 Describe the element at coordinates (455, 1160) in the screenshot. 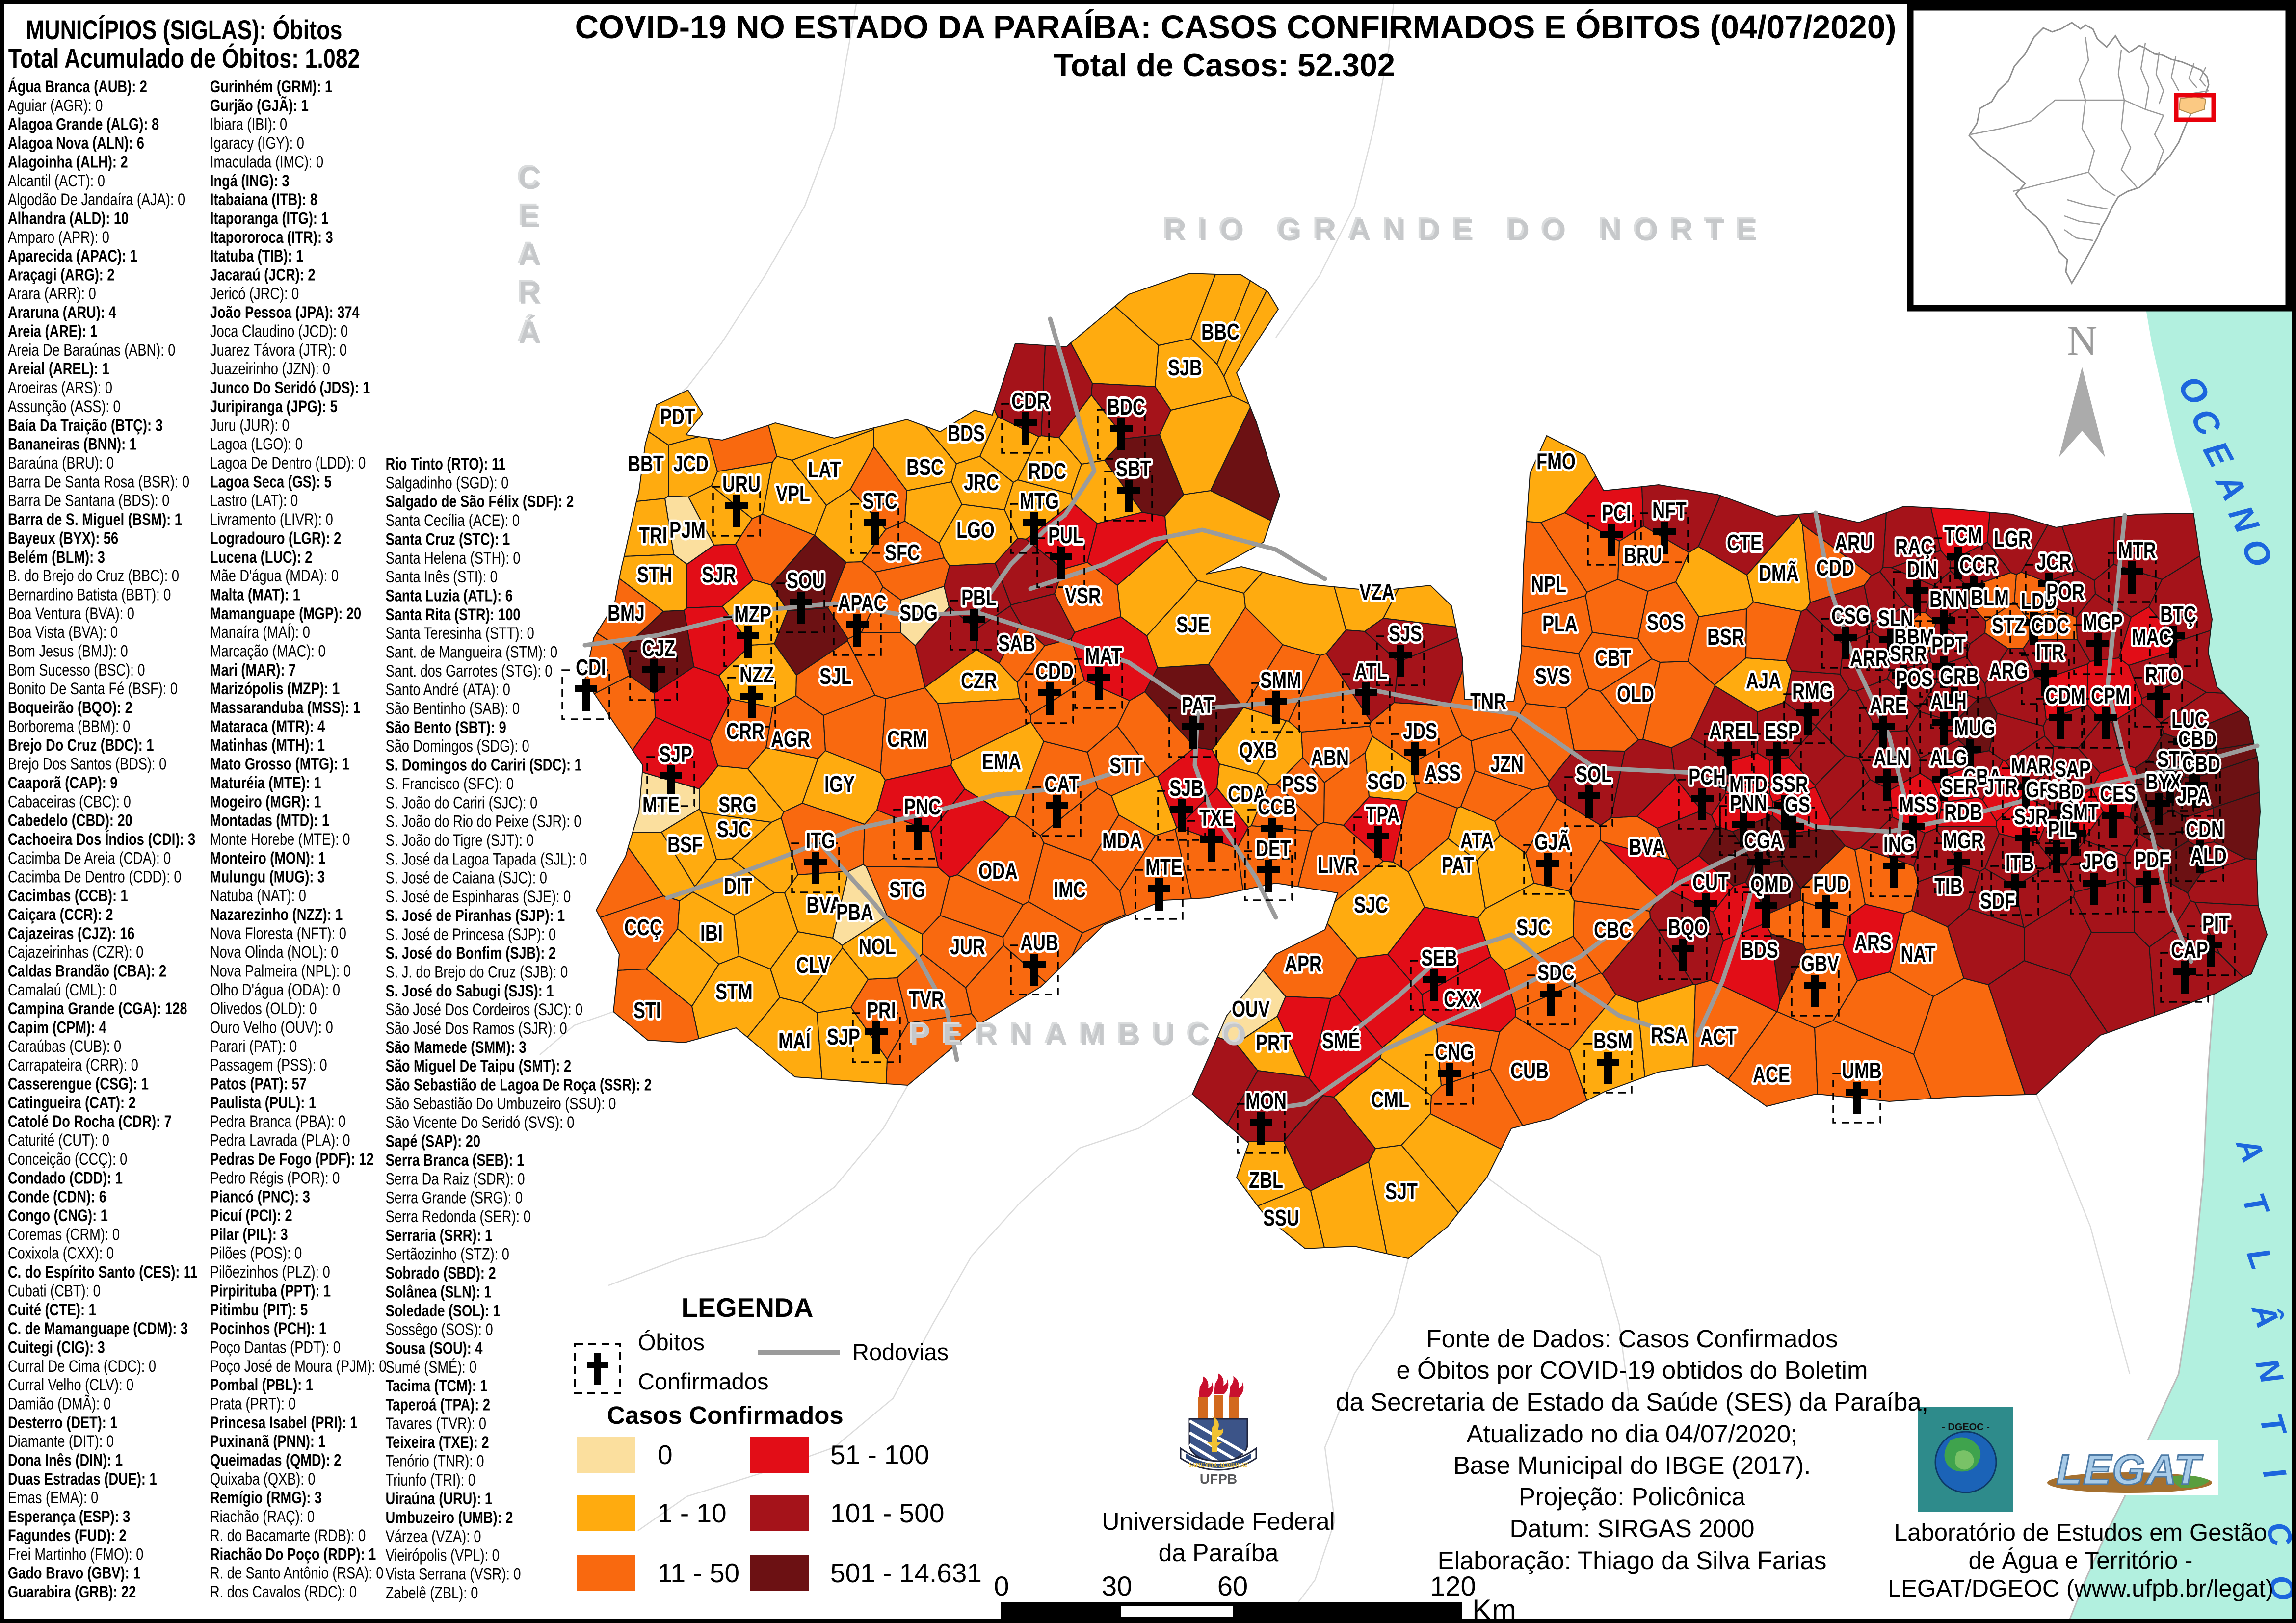

I see `svg-text: Serra Branca (SEB): 1` at that location.